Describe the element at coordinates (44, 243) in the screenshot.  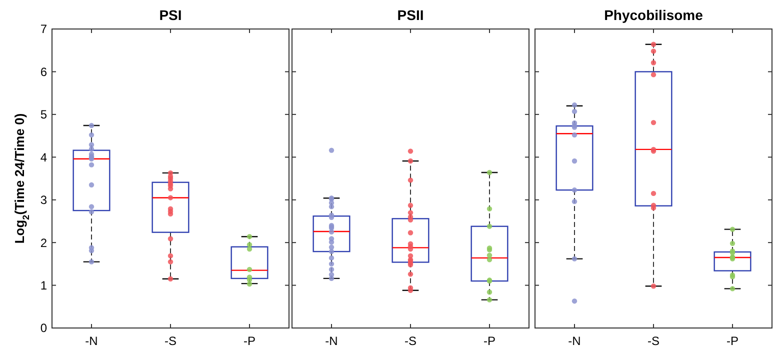
I see `y-tick-label: 2` at that location.